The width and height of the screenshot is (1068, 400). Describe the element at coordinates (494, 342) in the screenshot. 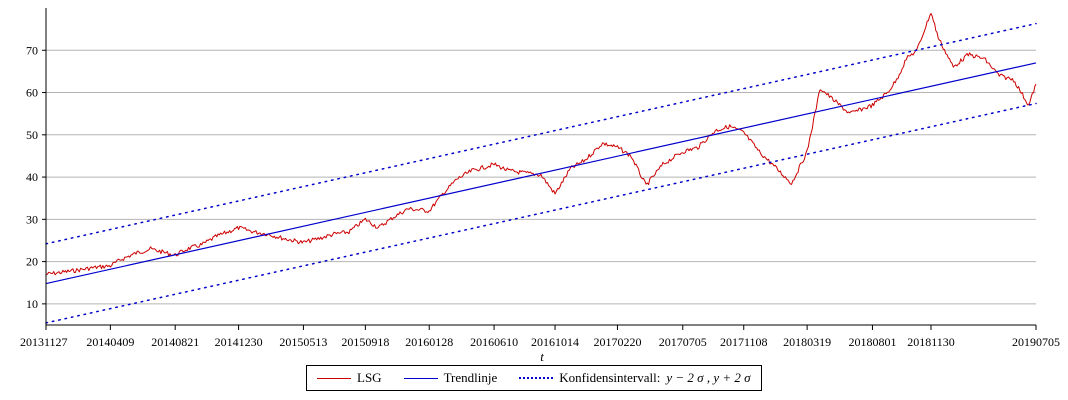

I see `x-tick-label: 20160610` at that location.